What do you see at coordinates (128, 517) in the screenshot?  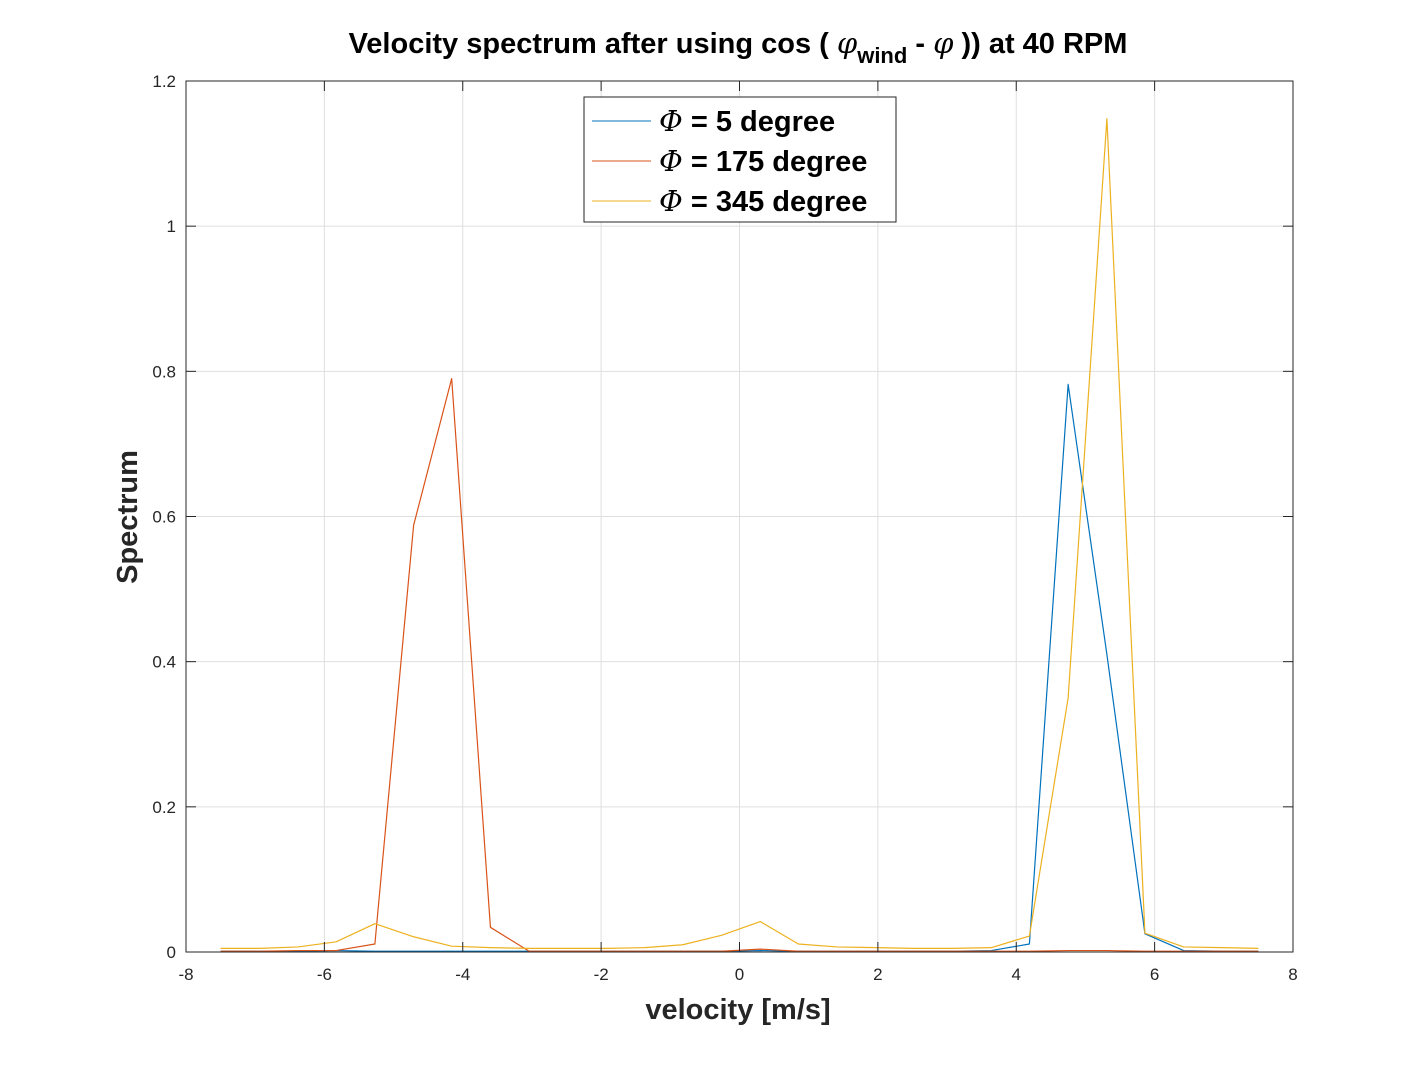 I see `y-axis-label: Spectrum` at bounding box center [128, 517].